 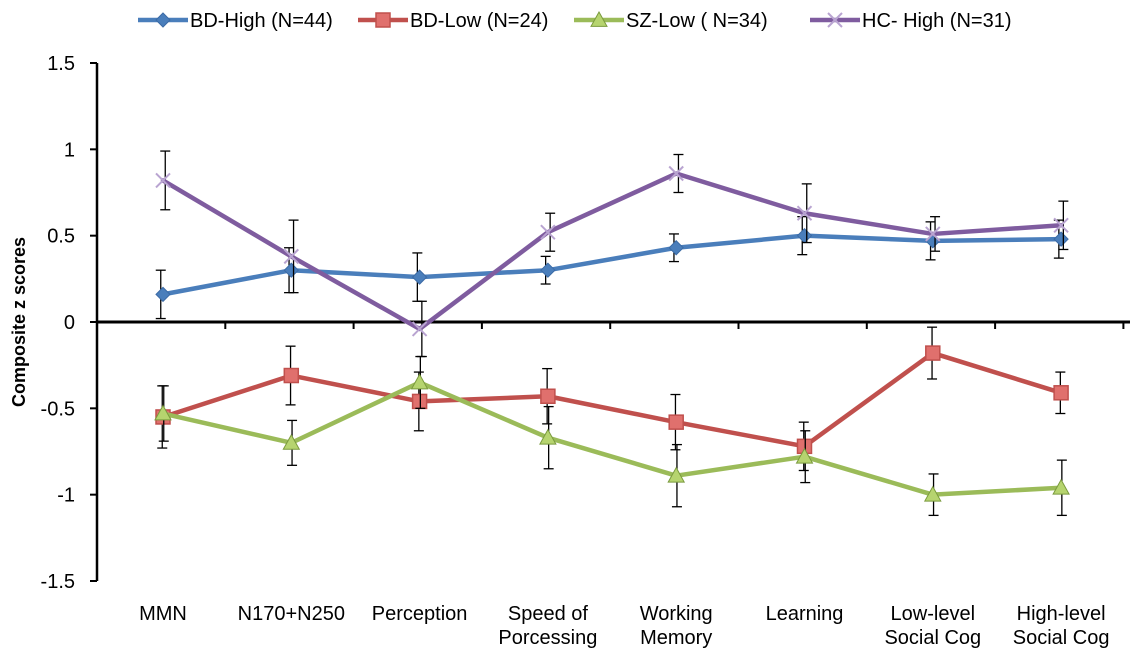 I want to click on y-tick-label: -1.5, so click(x=58, y=582).